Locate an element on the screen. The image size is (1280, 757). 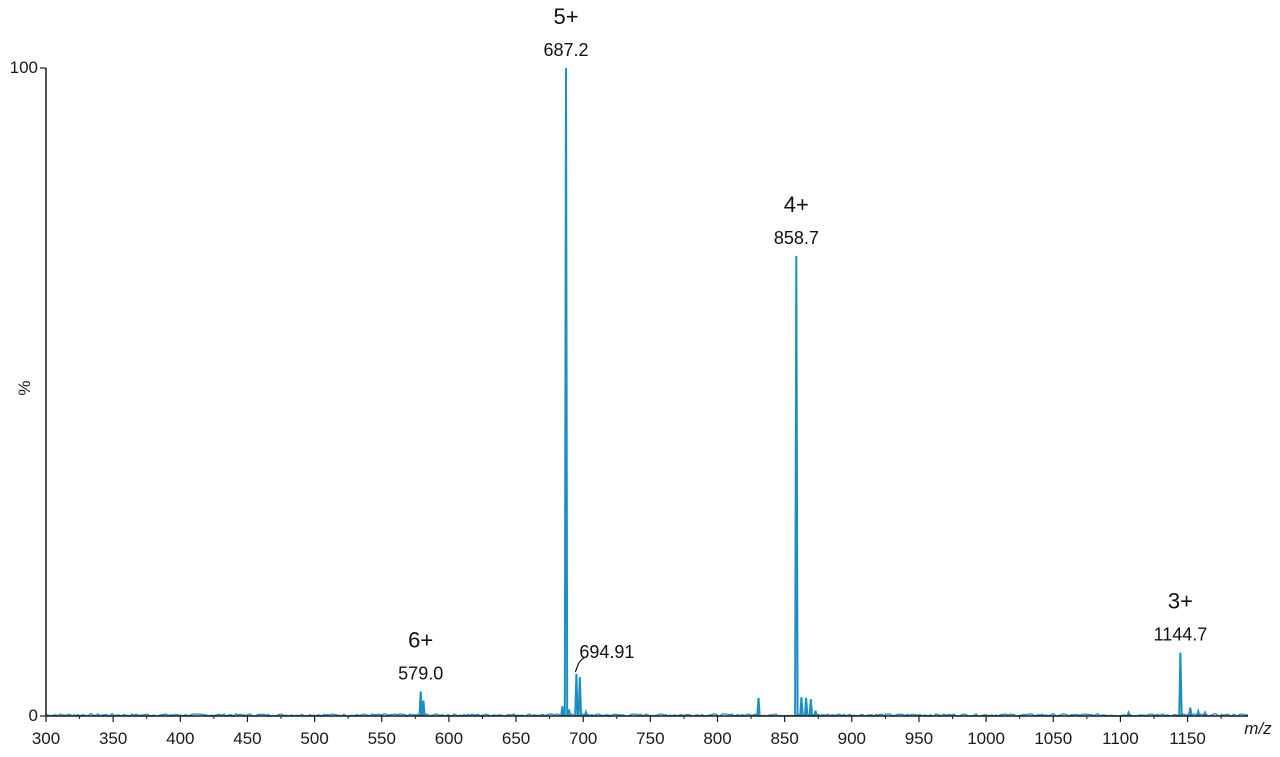
x-axis-label: m/z is located at coordinates (1258, 728).